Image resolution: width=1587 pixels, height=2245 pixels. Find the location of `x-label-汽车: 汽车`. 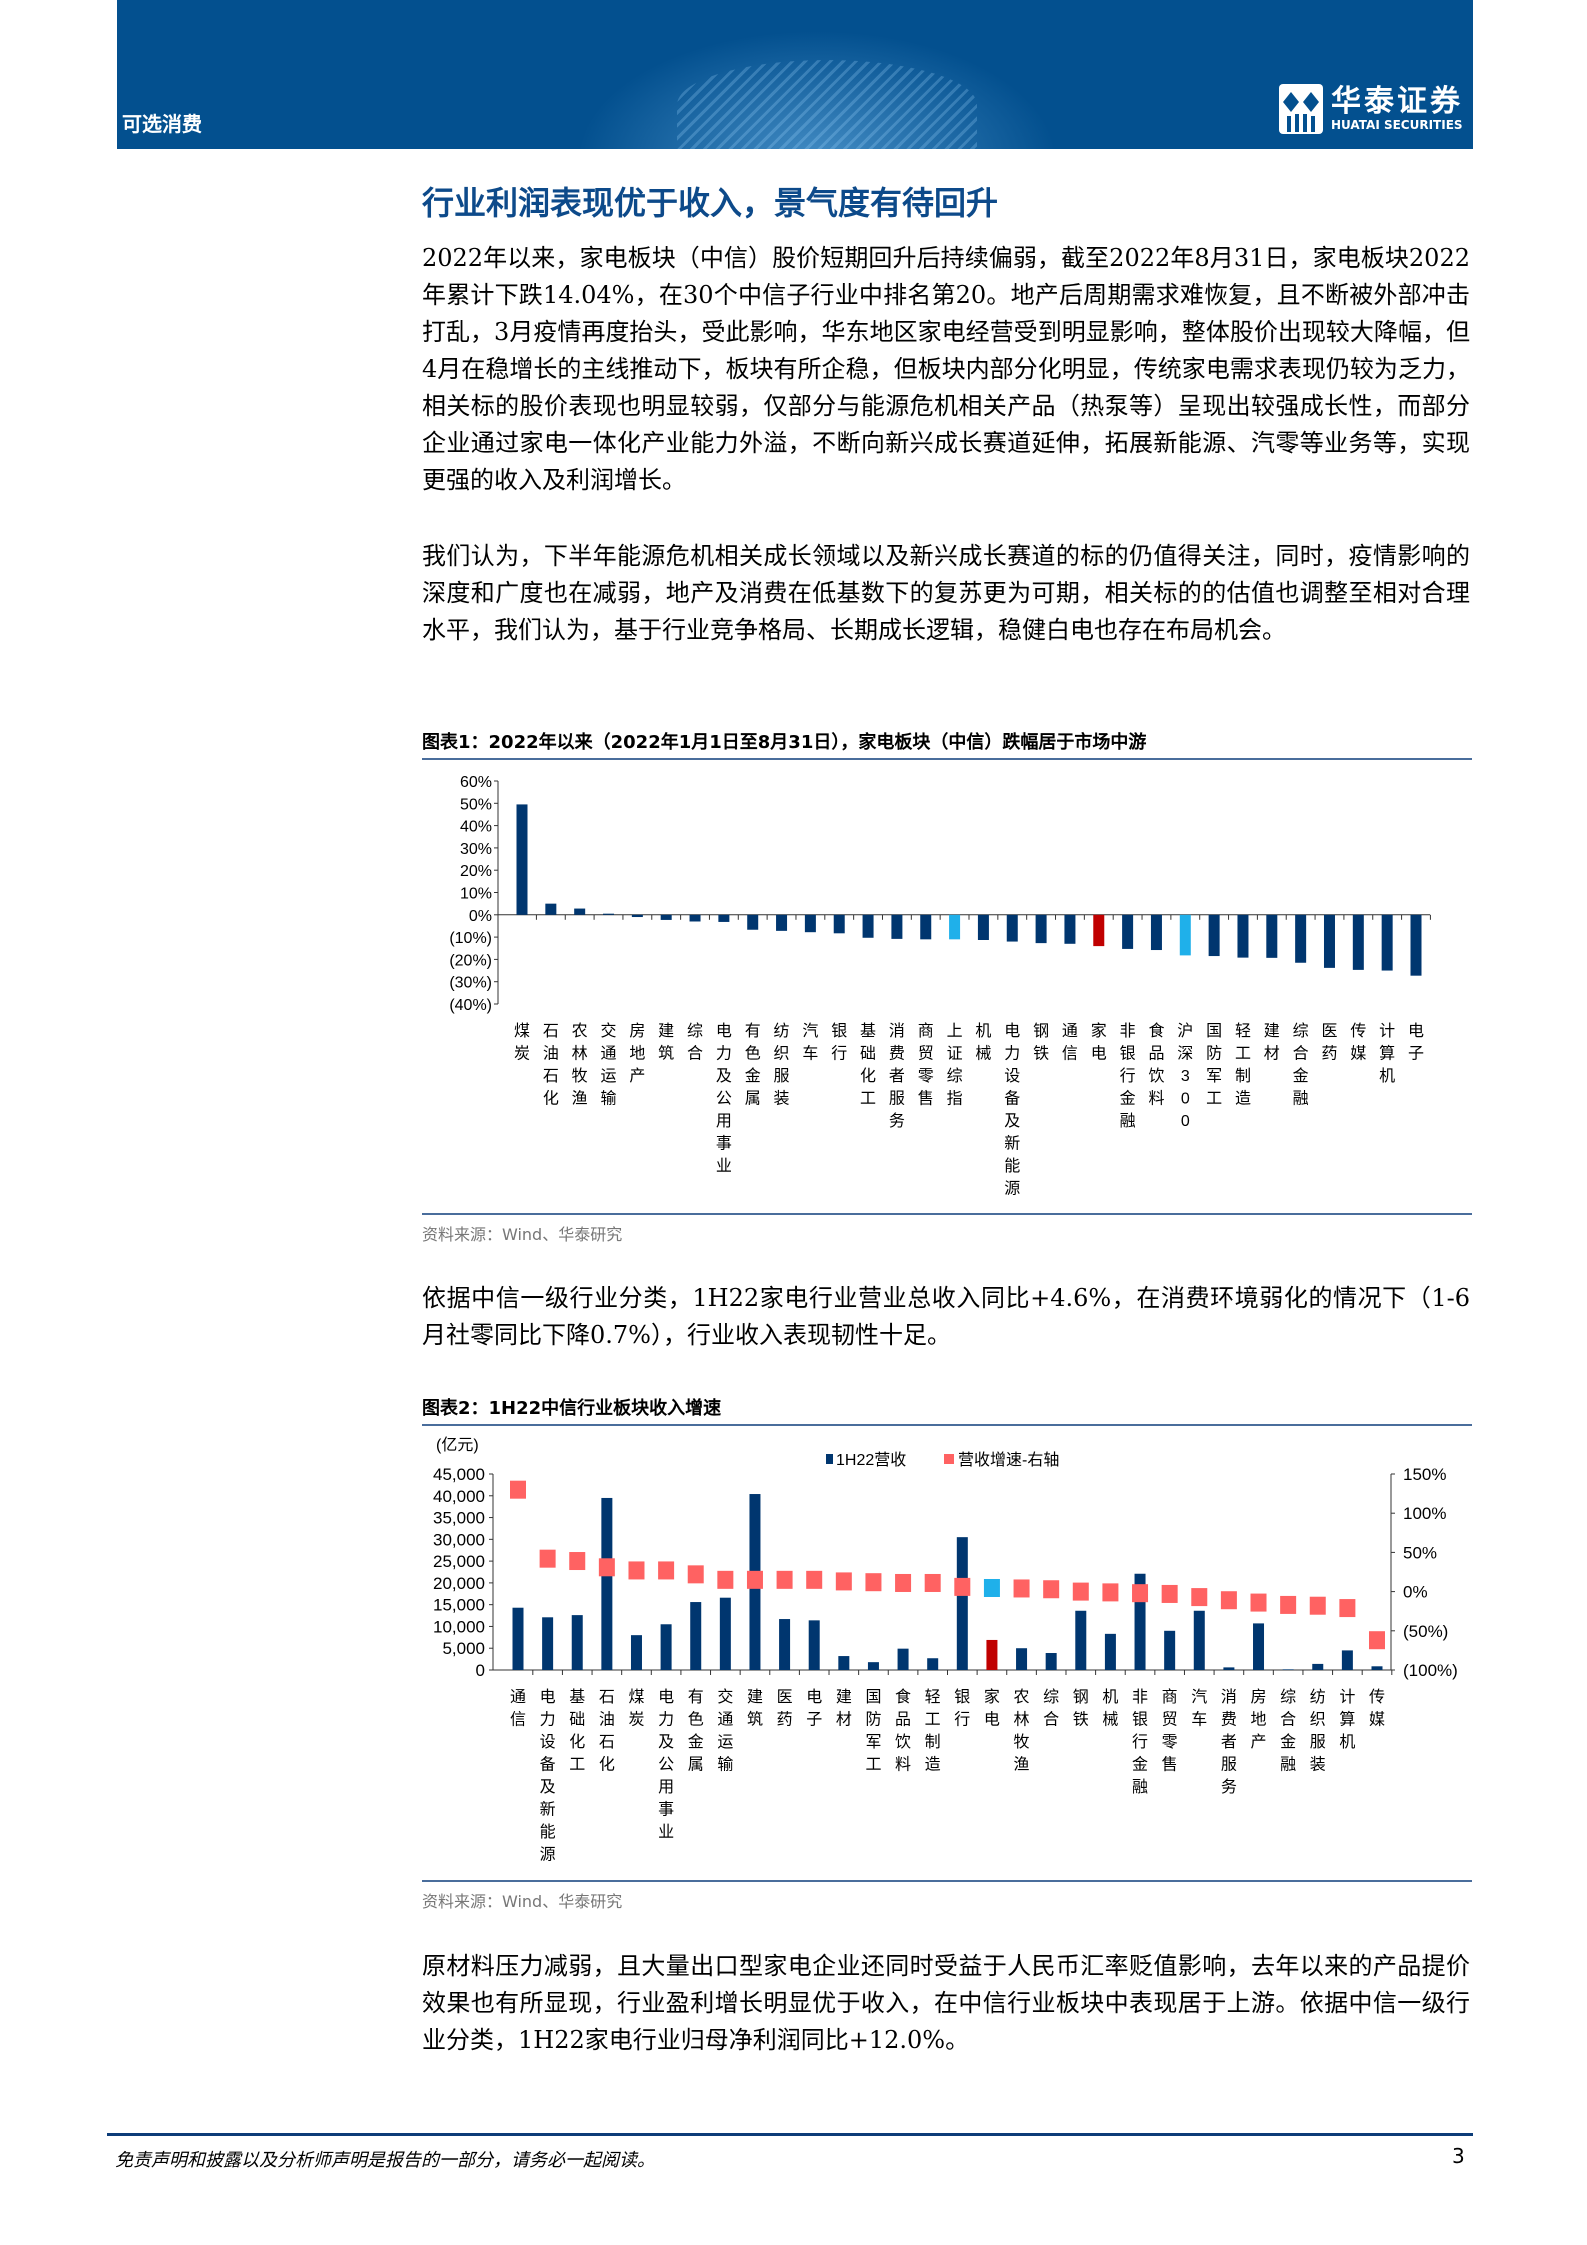

x-label-汽车: 汽车 is located at coordinates (1199, 1708).